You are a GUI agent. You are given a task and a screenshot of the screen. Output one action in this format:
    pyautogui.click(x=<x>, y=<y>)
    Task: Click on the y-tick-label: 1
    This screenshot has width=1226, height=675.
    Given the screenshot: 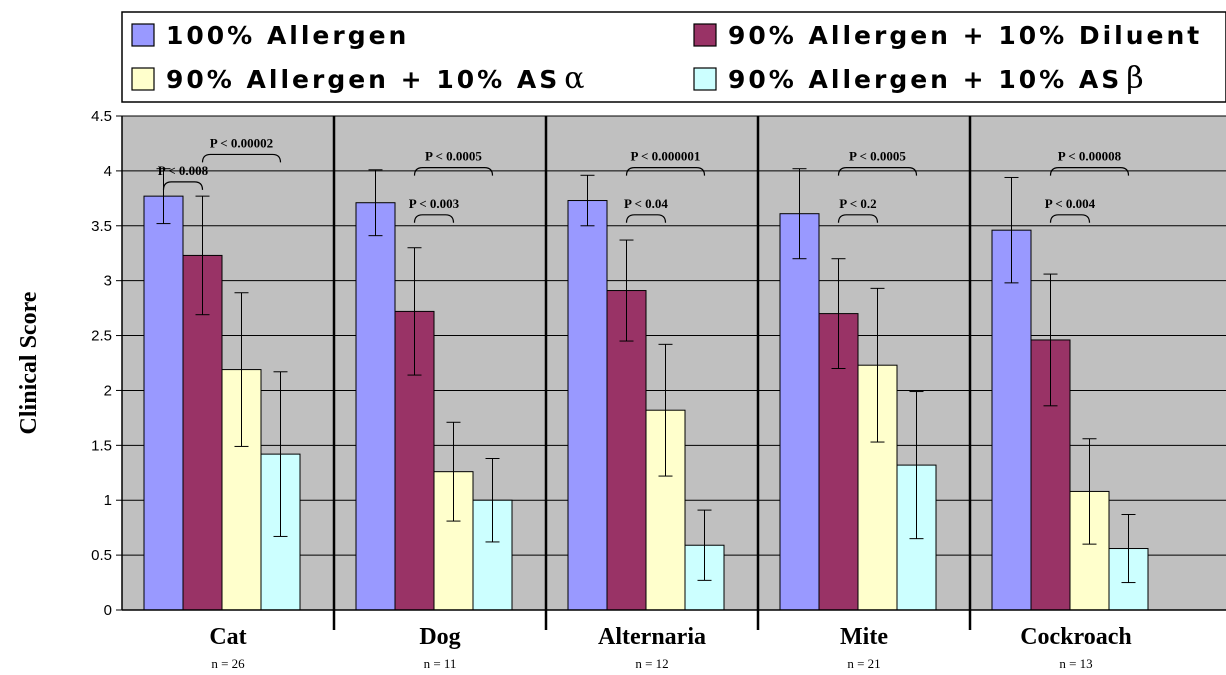 What is the action you would take?
    pyautogui.click(x=108, y=500)
    